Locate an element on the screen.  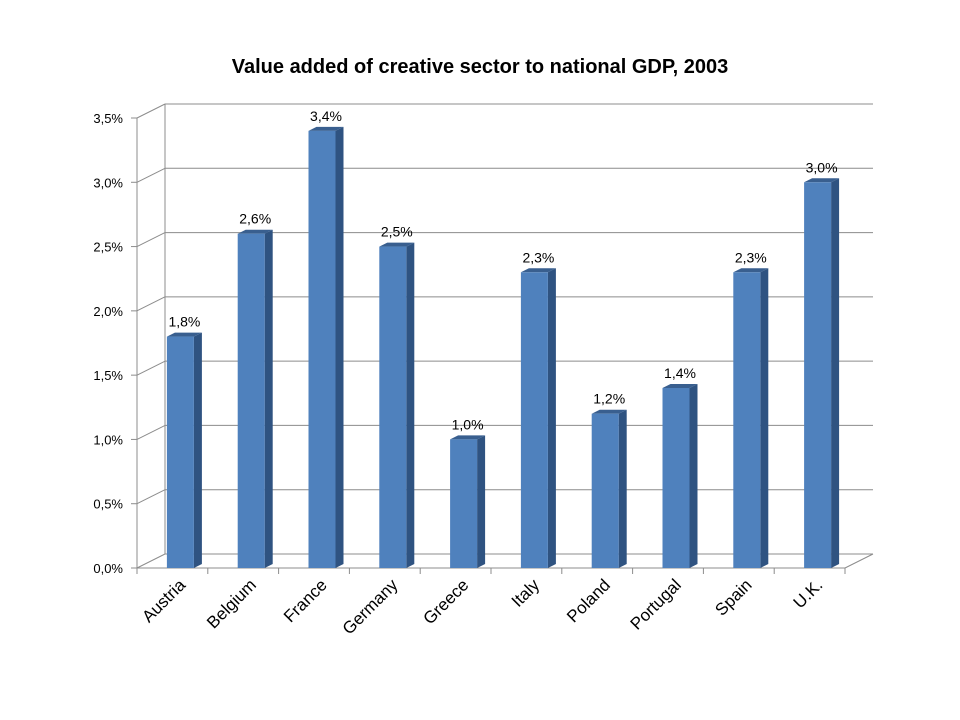
data-label: 1,2% is located at coordinates (609, 399).